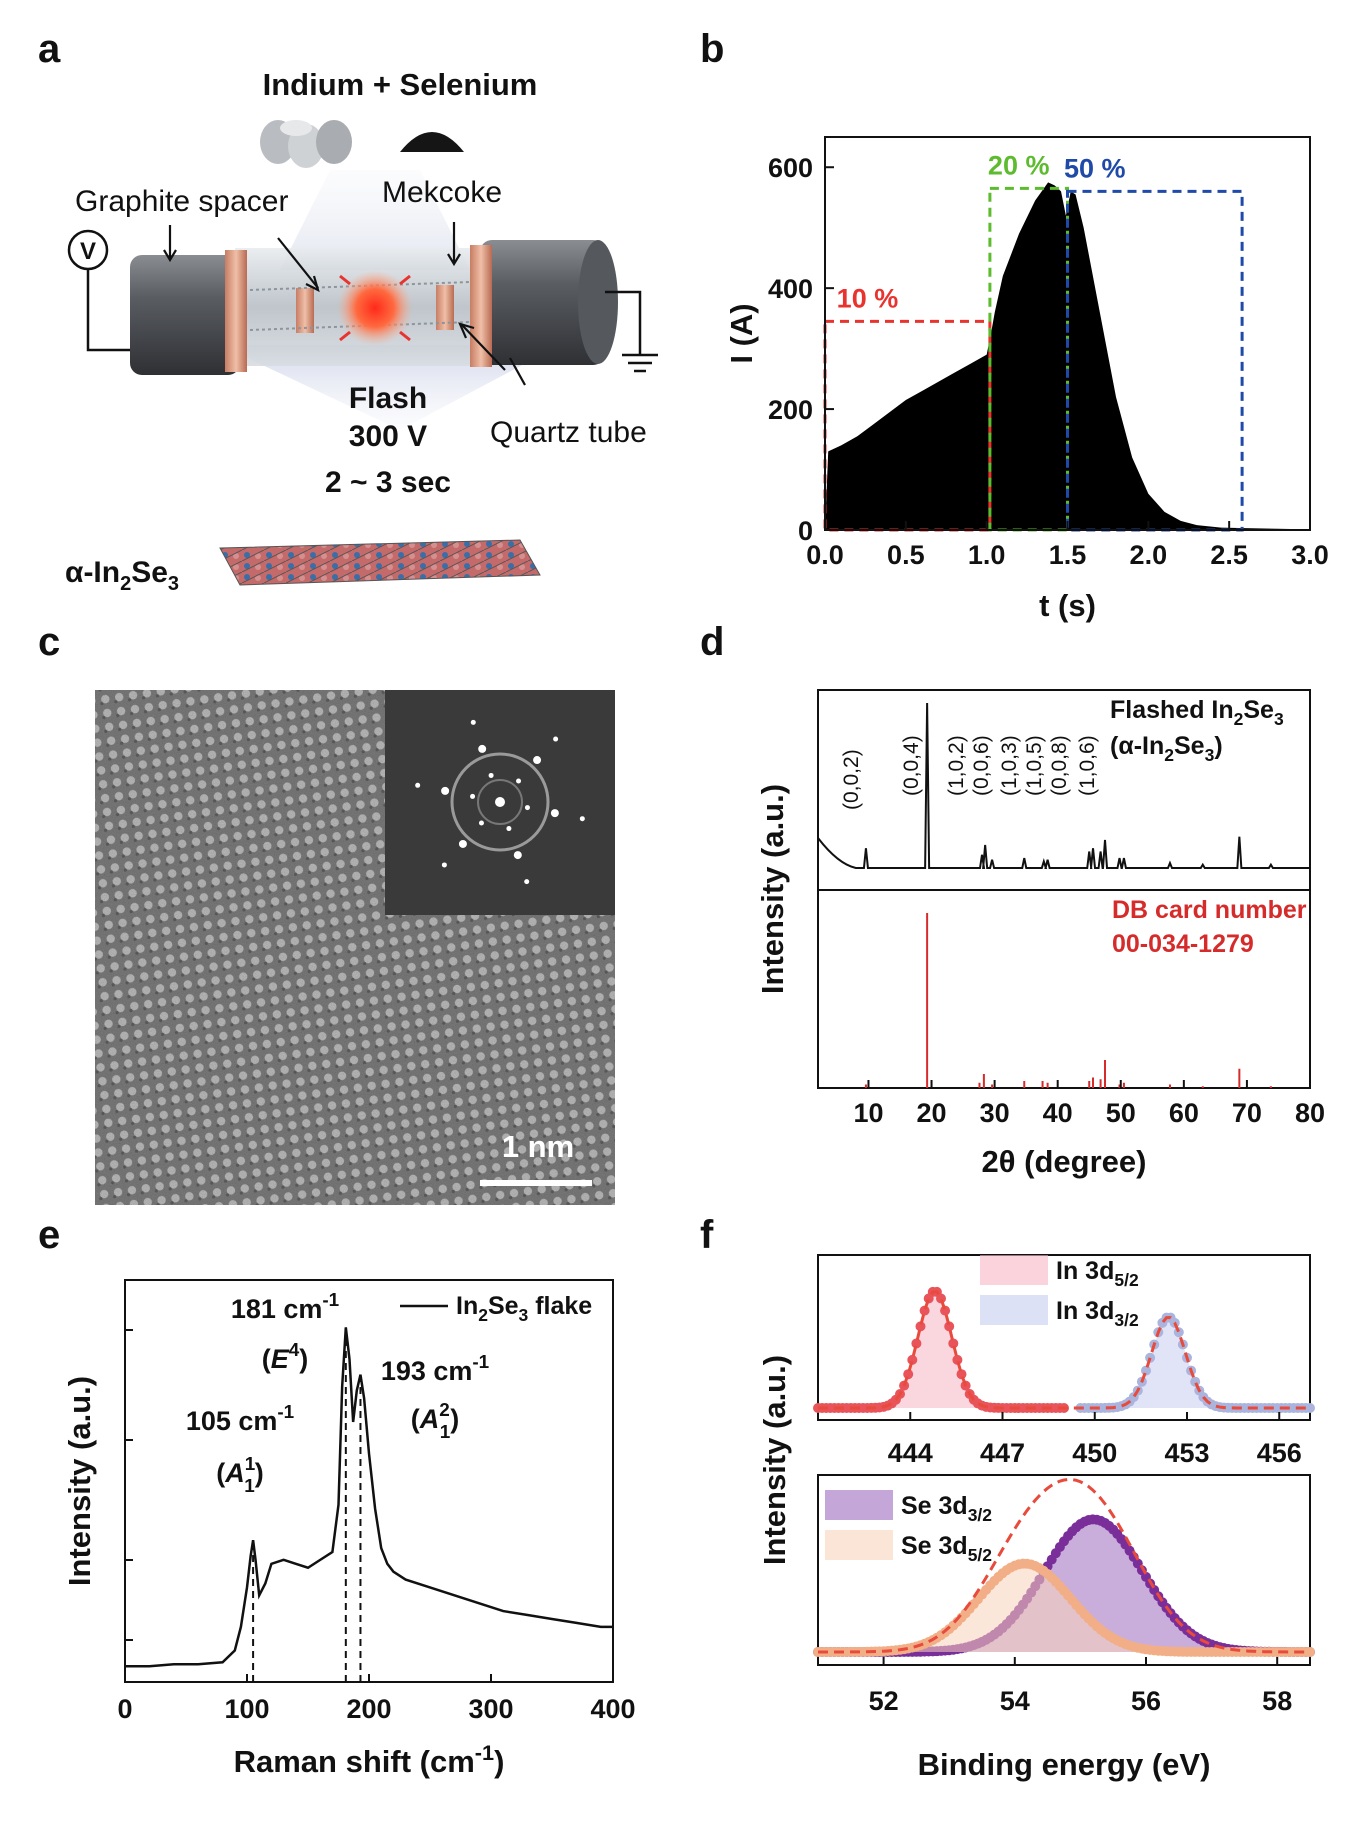  I want to click on mode-label-181: (E4), so click(285, 1357).